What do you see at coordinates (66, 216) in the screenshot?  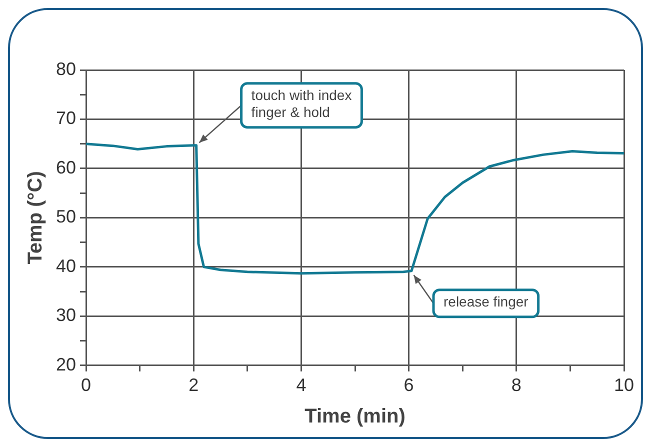 I see `y-tick-label: 50` at bounding box center [66, 216].